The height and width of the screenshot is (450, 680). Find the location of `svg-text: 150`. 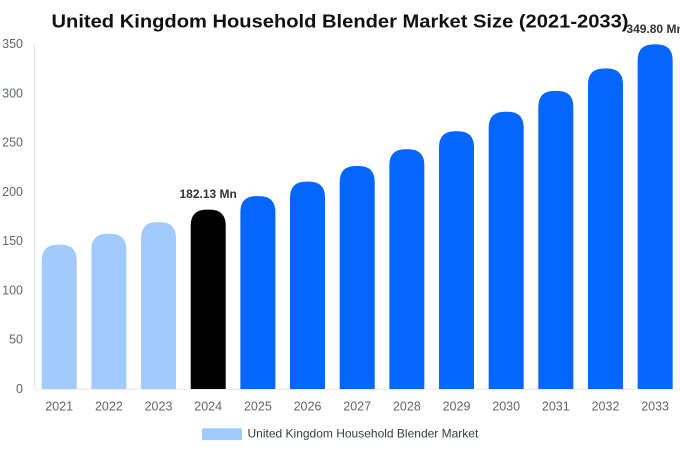

svg-text: 150 is located at coordinates (12, 241).